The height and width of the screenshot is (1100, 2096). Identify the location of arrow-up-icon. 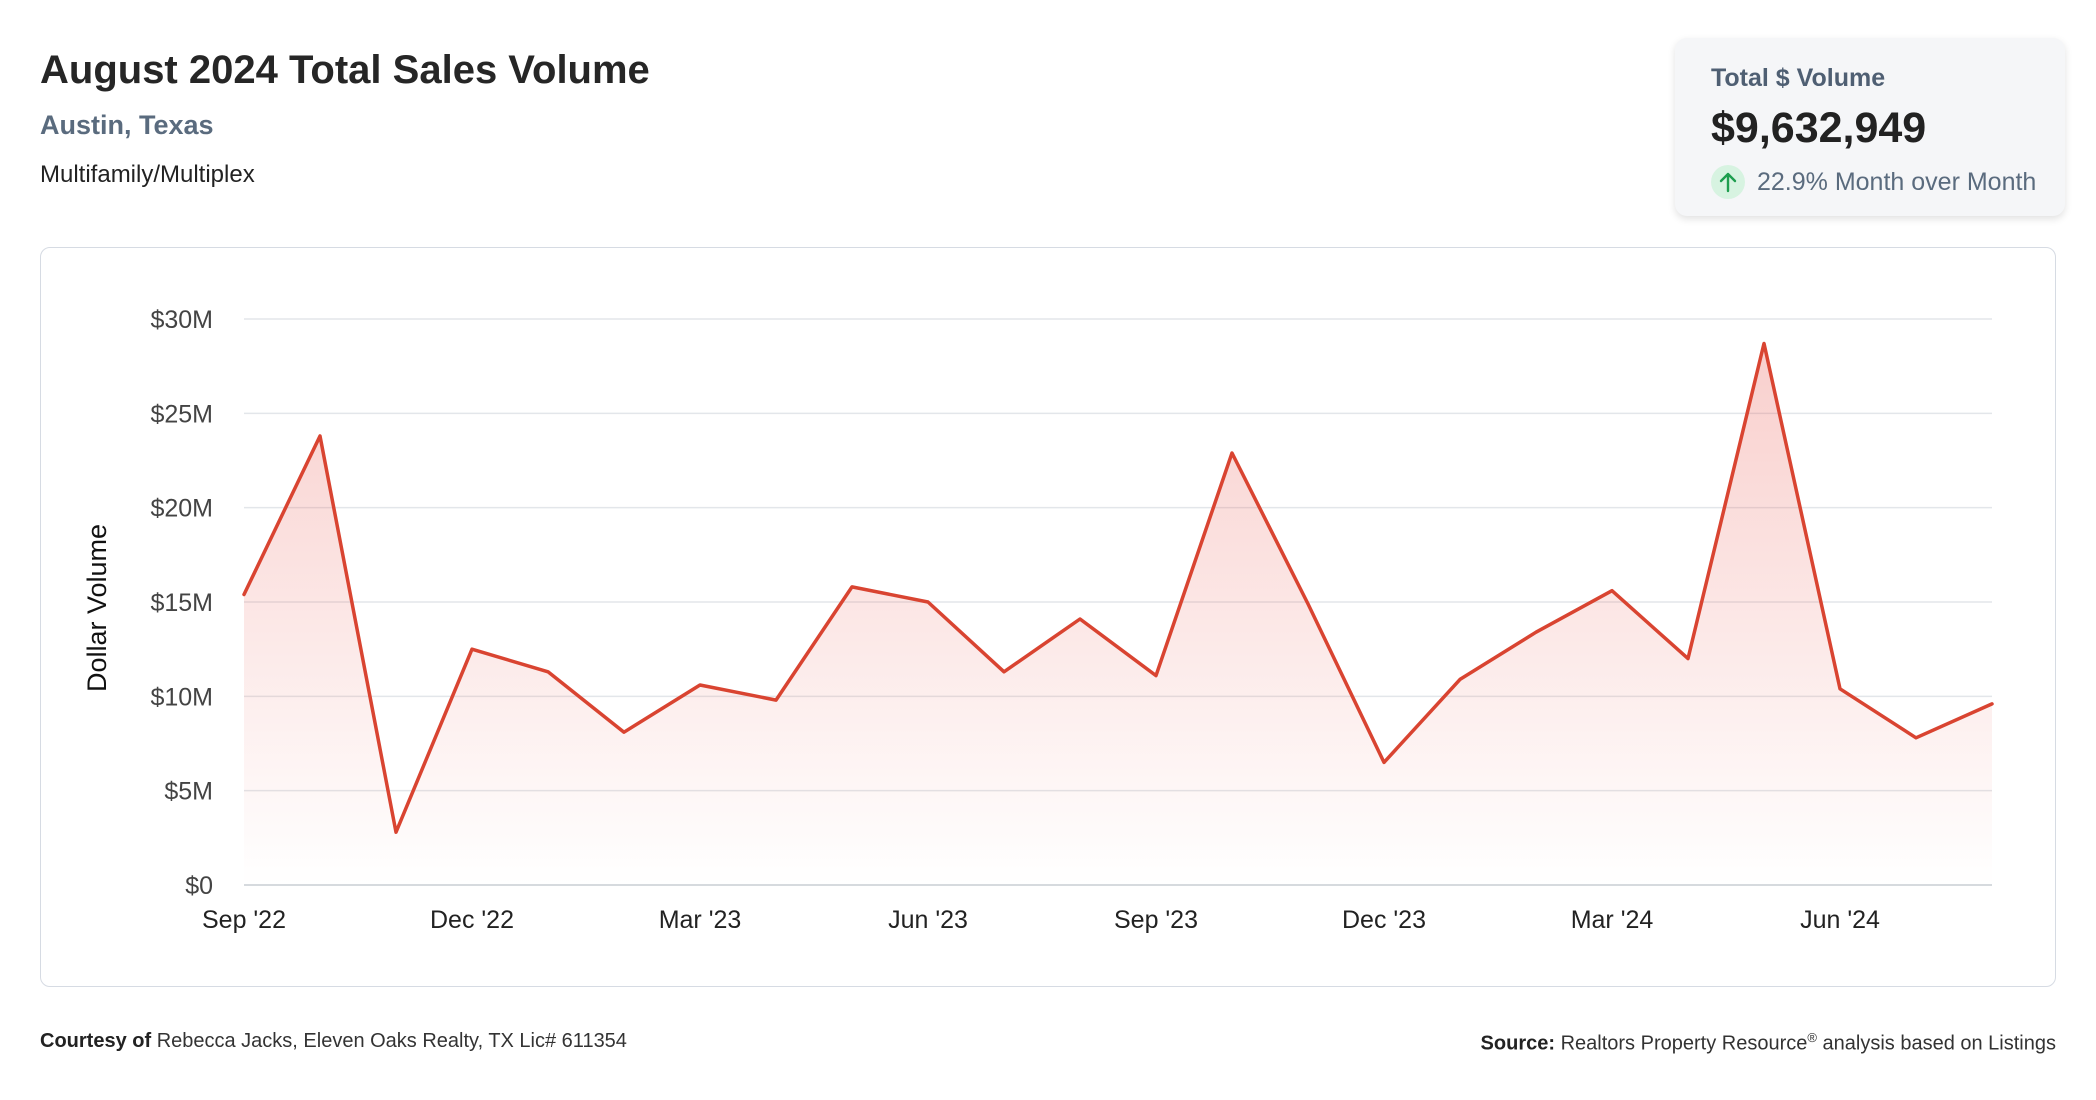
(1728, 182).